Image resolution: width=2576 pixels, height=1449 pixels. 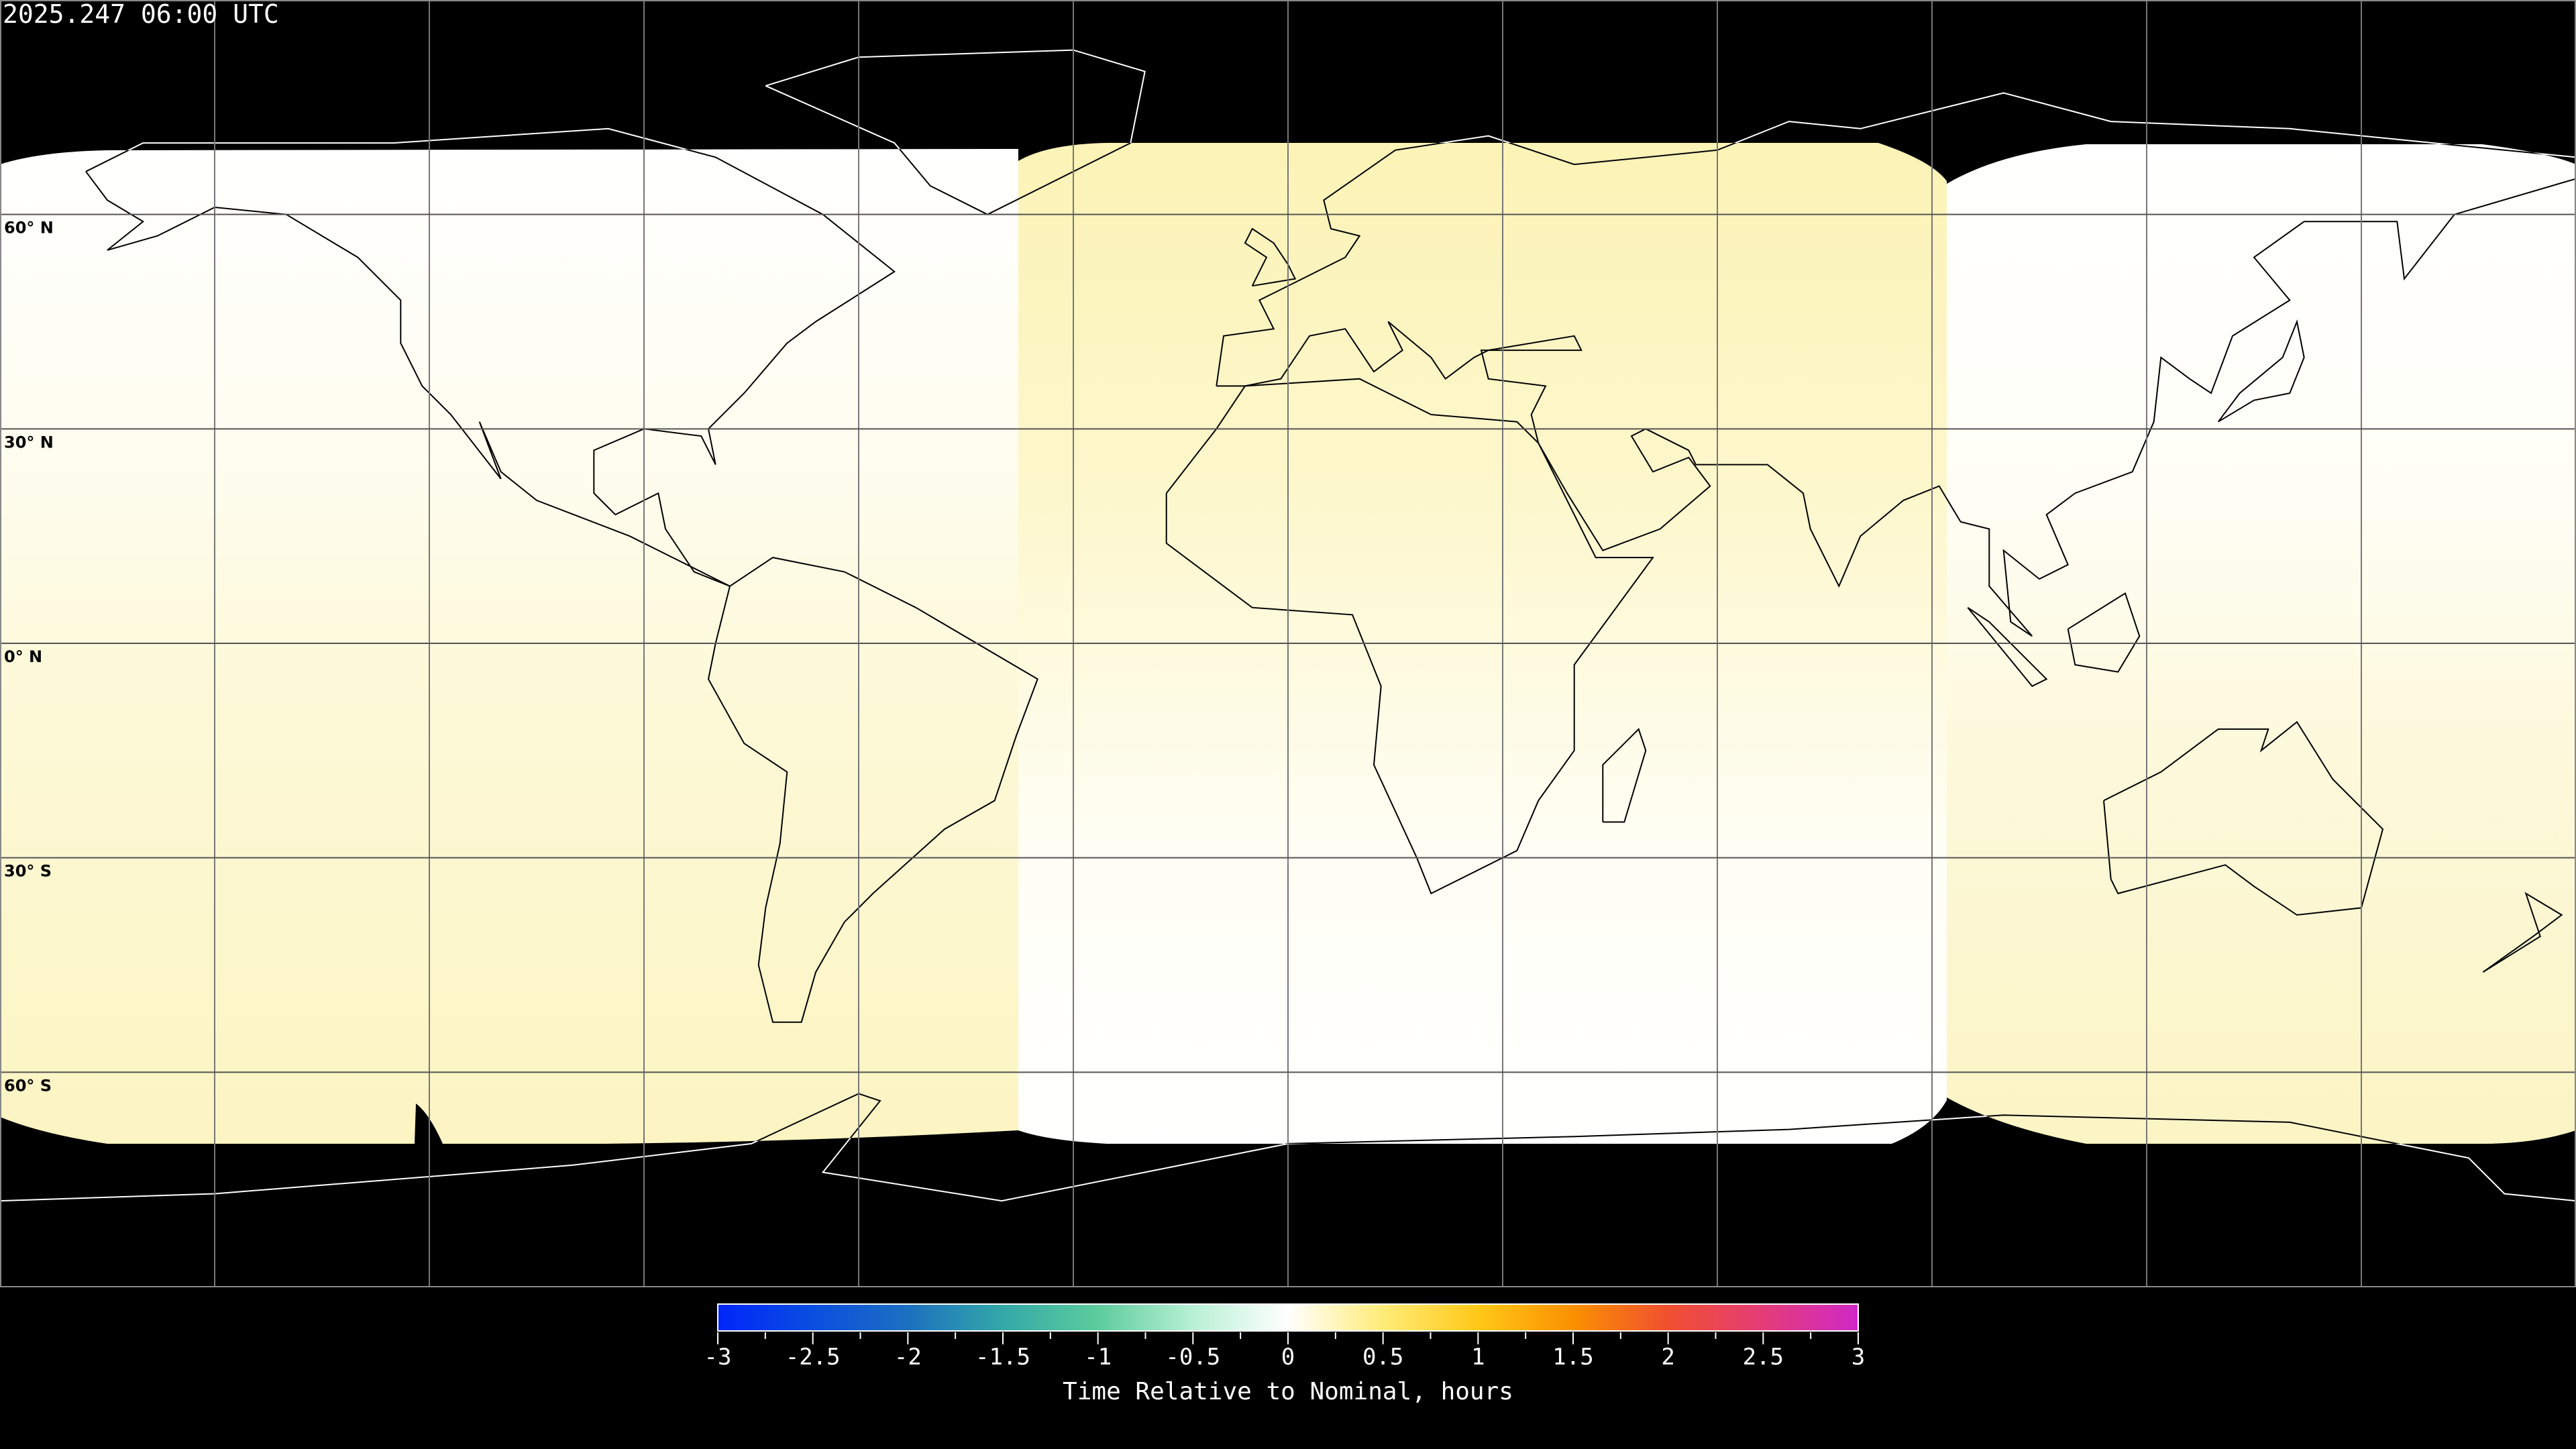 What do you see at coordinates (718, 1357) in the screenshot?
I see `colorbar-tick-label: -3` at bounding box center [718, 1357].